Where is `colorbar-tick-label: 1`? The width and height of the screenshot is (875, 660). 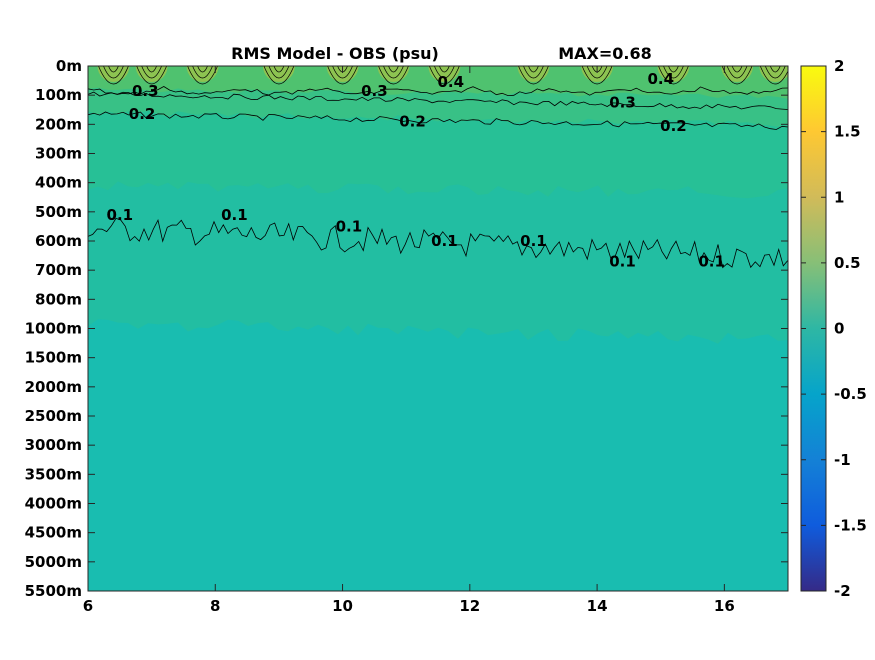 colorbar-tick-label: 1 is located at coordinates (839, 197).